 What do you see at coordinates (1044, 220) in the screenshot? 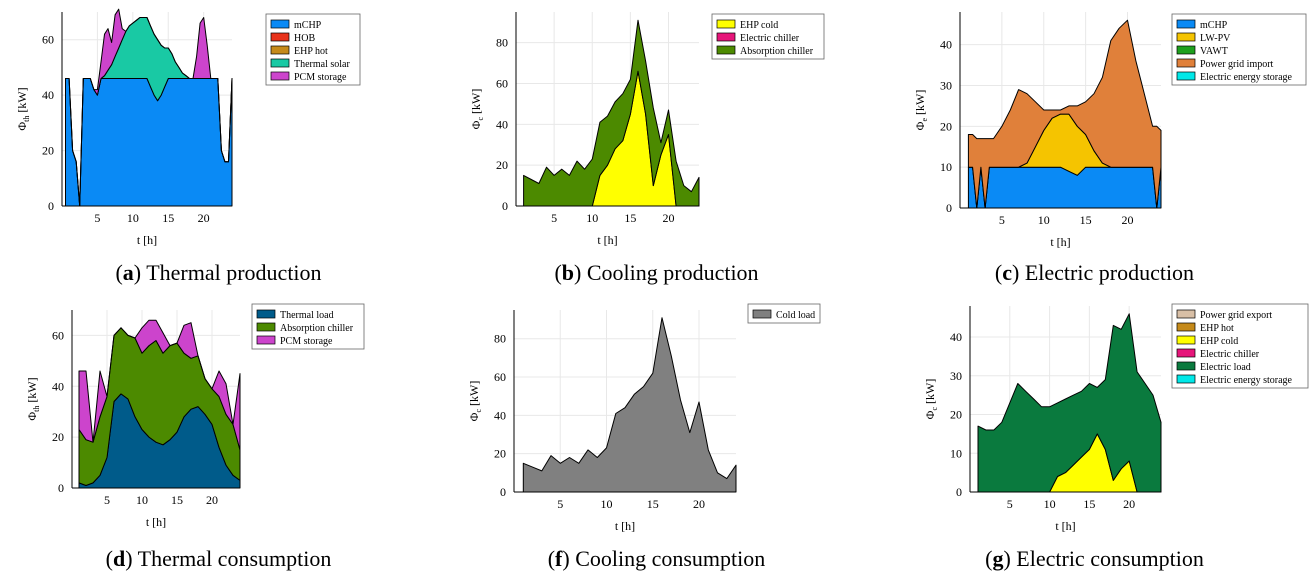
I see `x-tick-label: 10` at bounding box center [1044, 220].